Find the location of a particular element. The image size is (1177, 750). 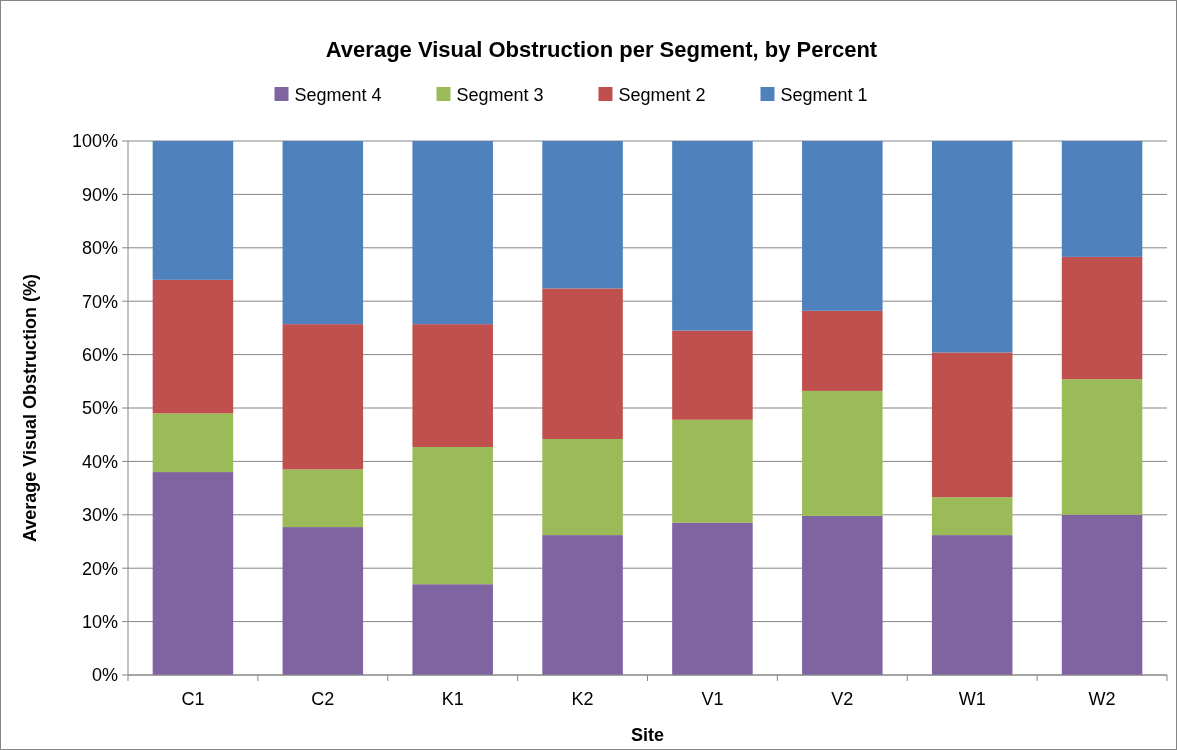

x-axis-title: Site is located at coordinates (647, 735).